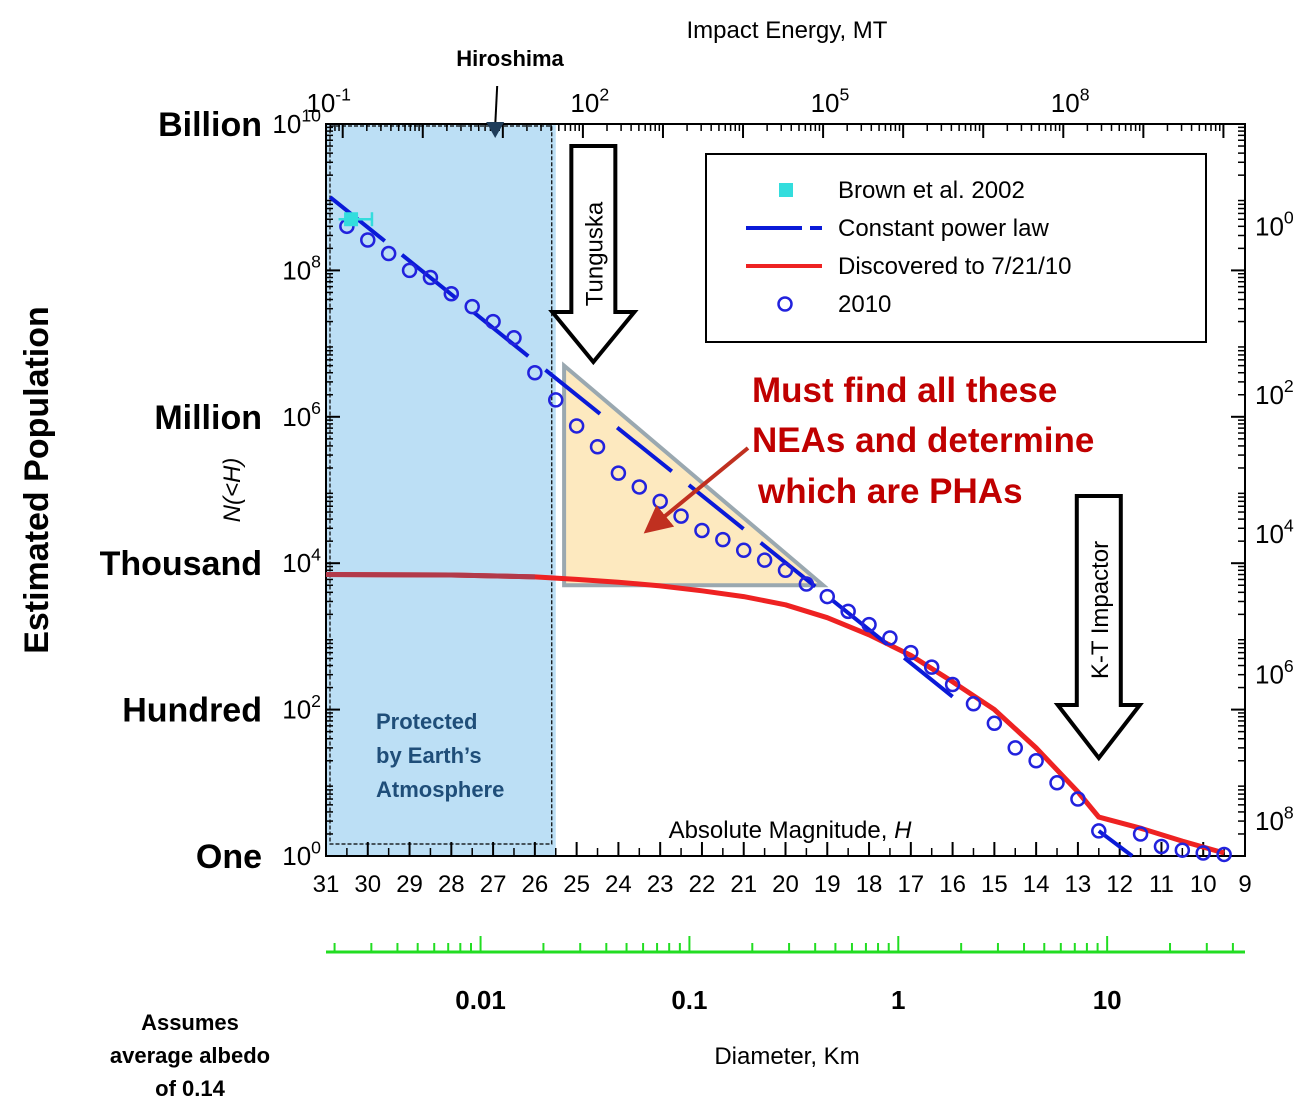 This screenshot has width=1306, height=1115. I want to click on x-tick-label: 10, so click(1203, 884).